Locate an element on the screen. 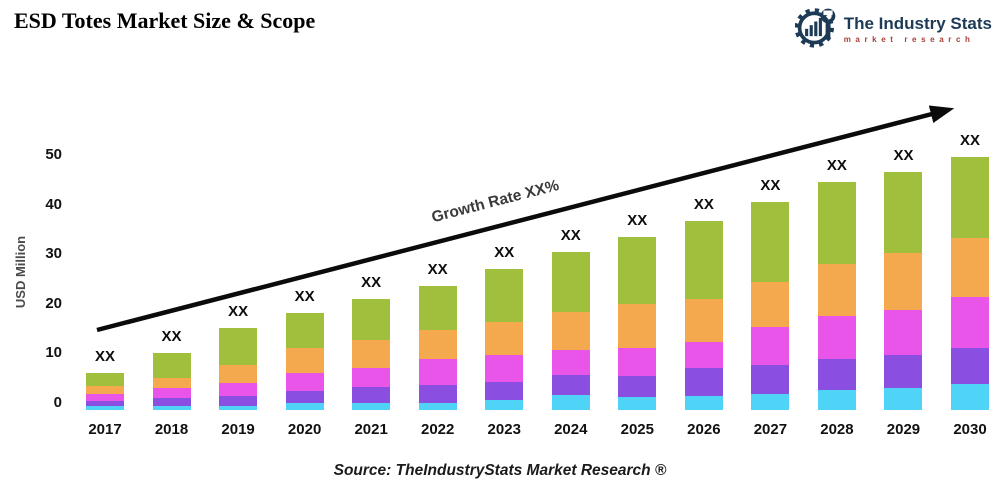 The height and width of the screenshot is (500, 1000). bar-value-label-2019: XX is located at coordinates (238, 312).